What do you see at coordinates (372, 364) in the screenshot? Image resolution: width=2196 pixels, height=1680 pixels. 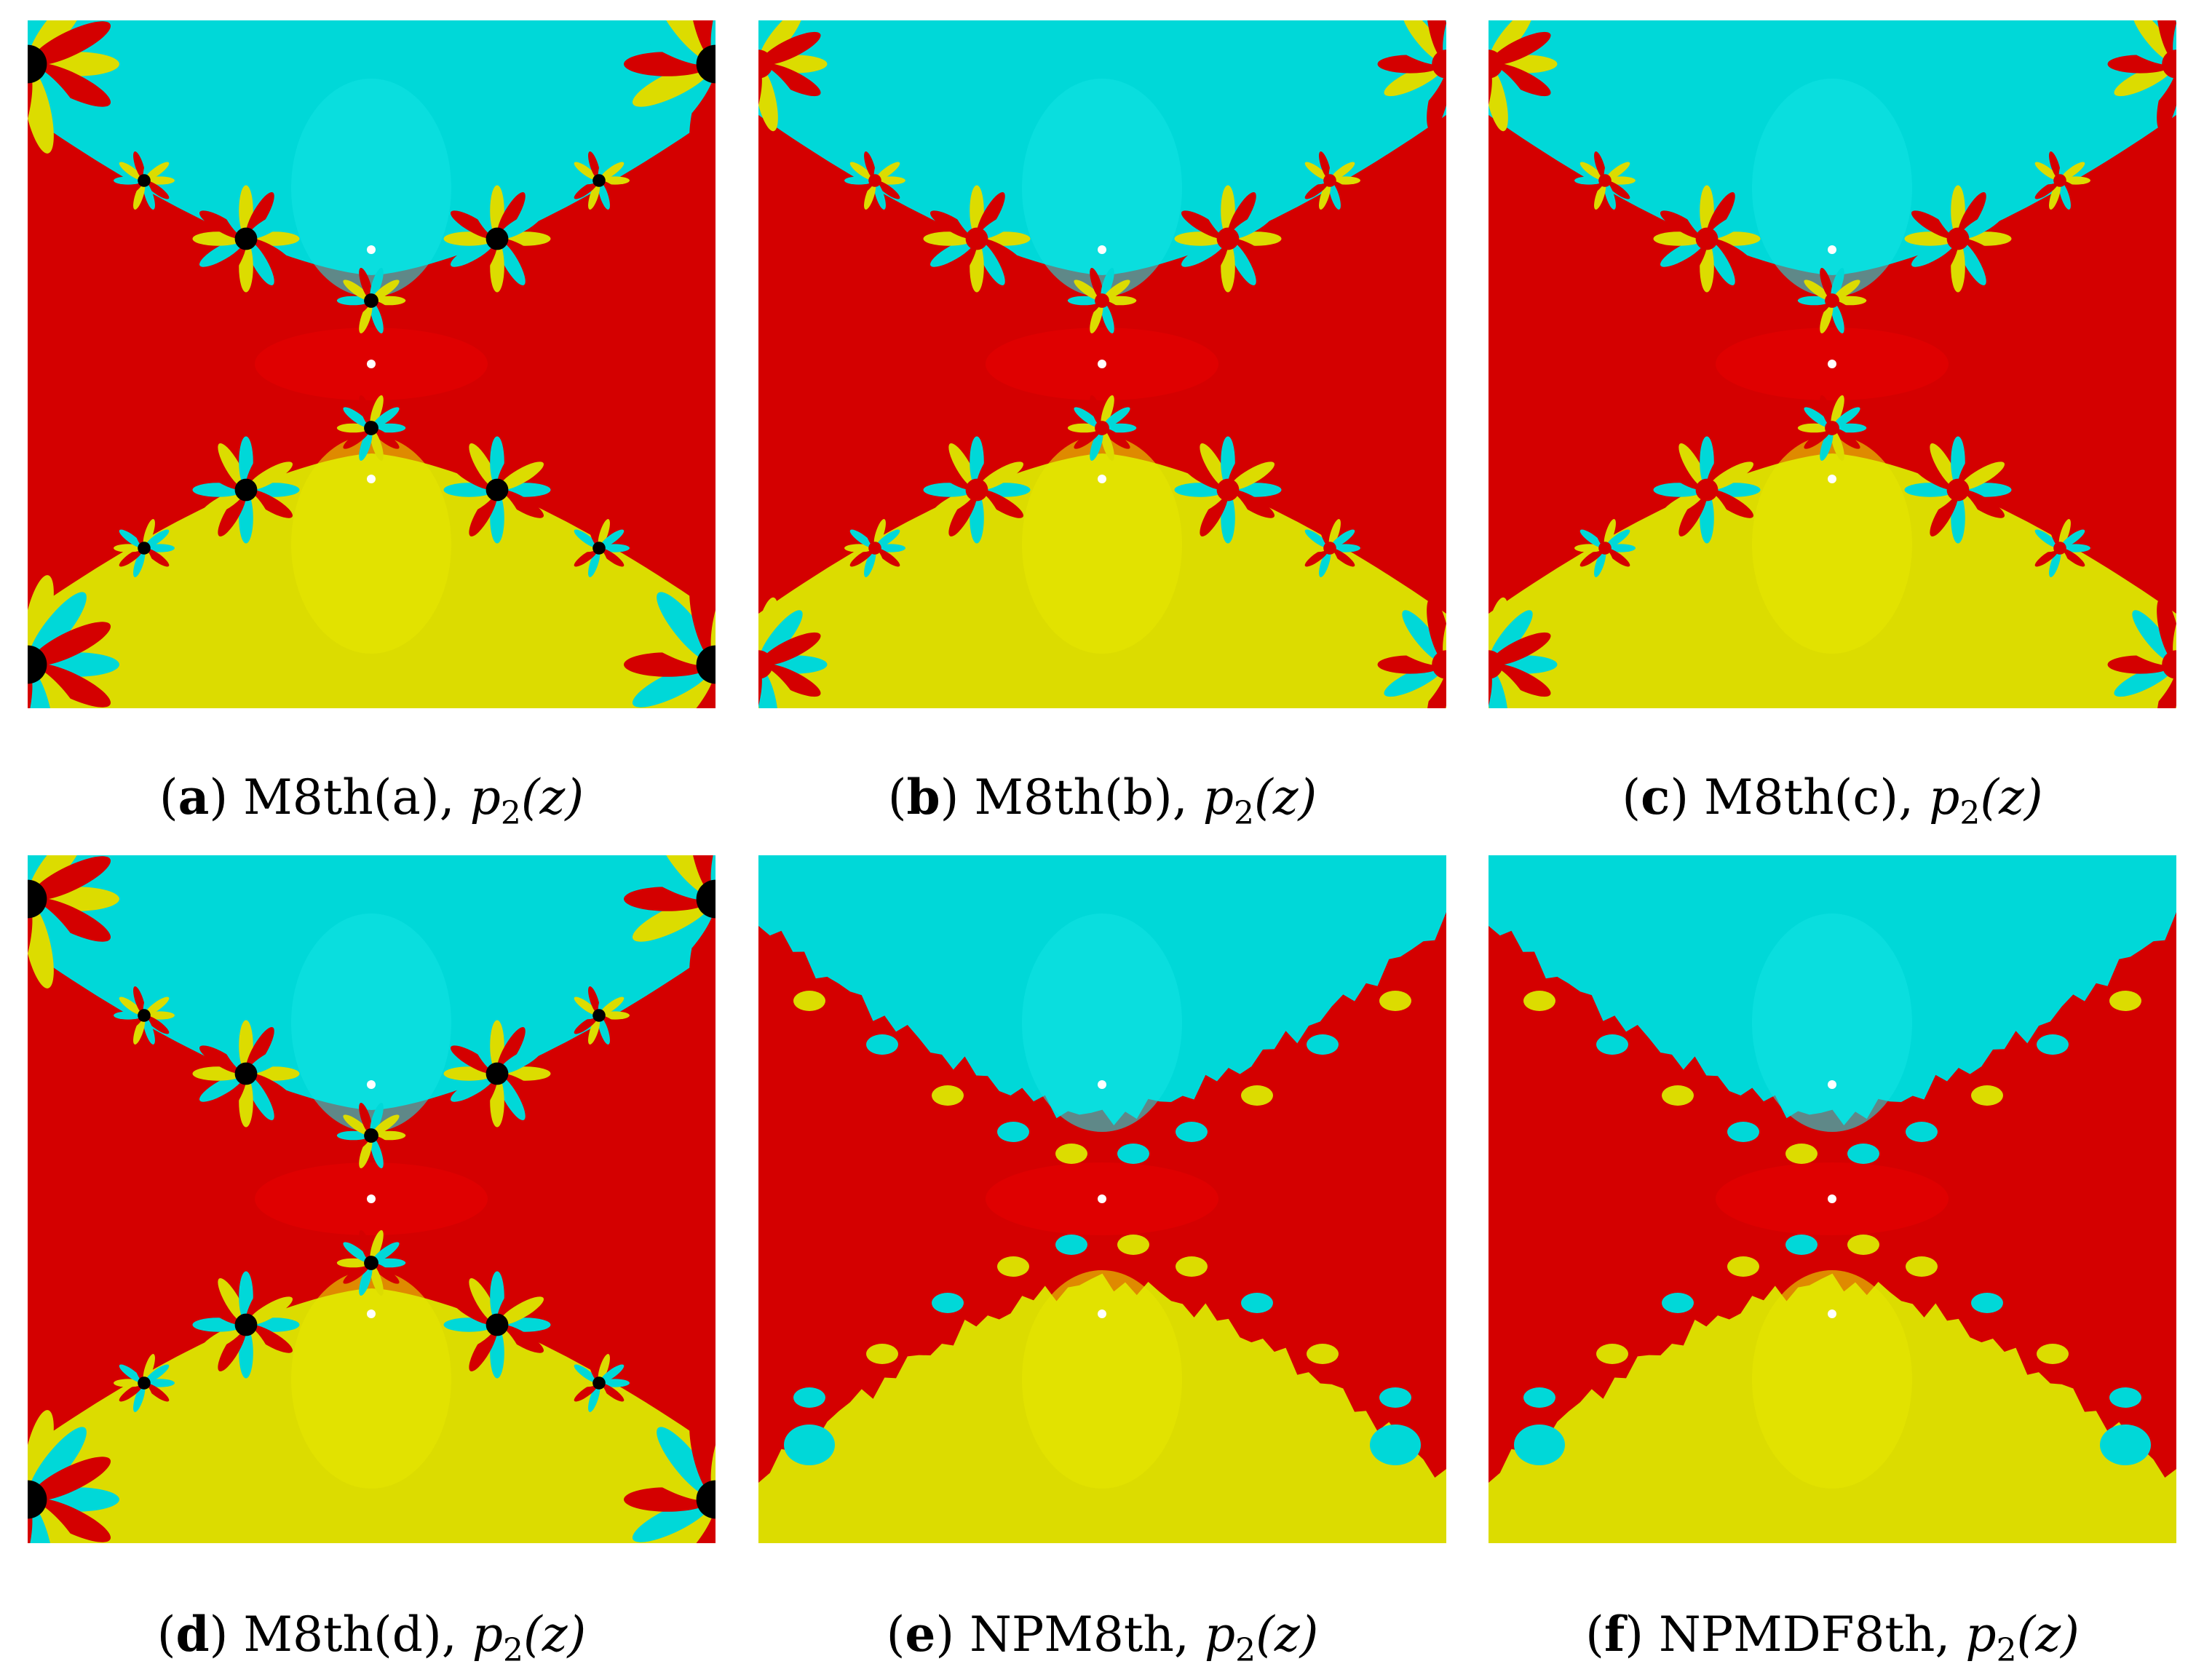 I see `basin-plot-a` at bounding box center [372, 364].